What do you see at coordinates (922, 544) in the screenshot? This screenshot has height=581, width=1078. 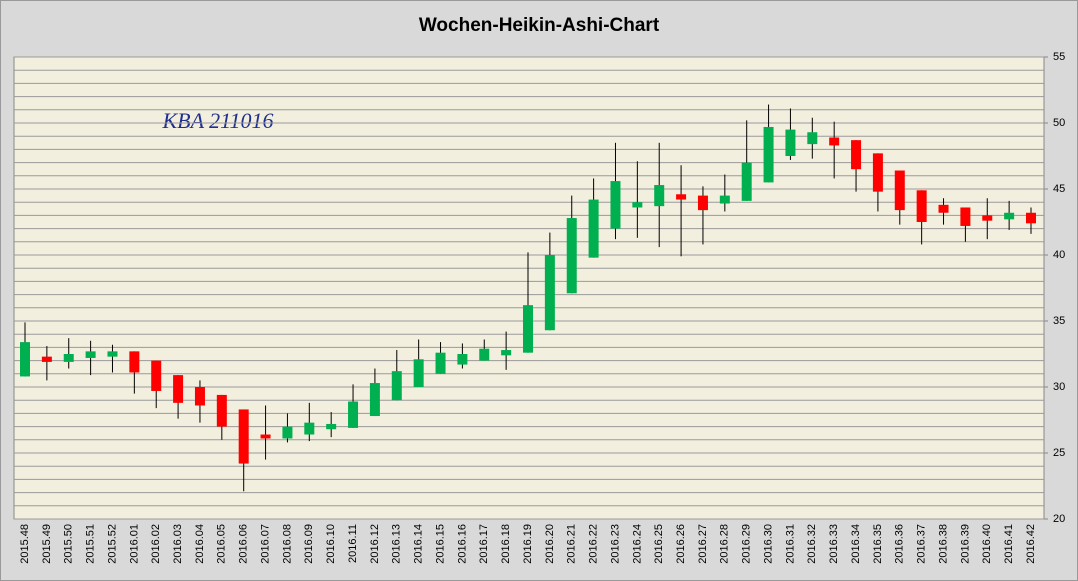 I see `x-tick-label: 2016.37` at bounding box center [922, 544].